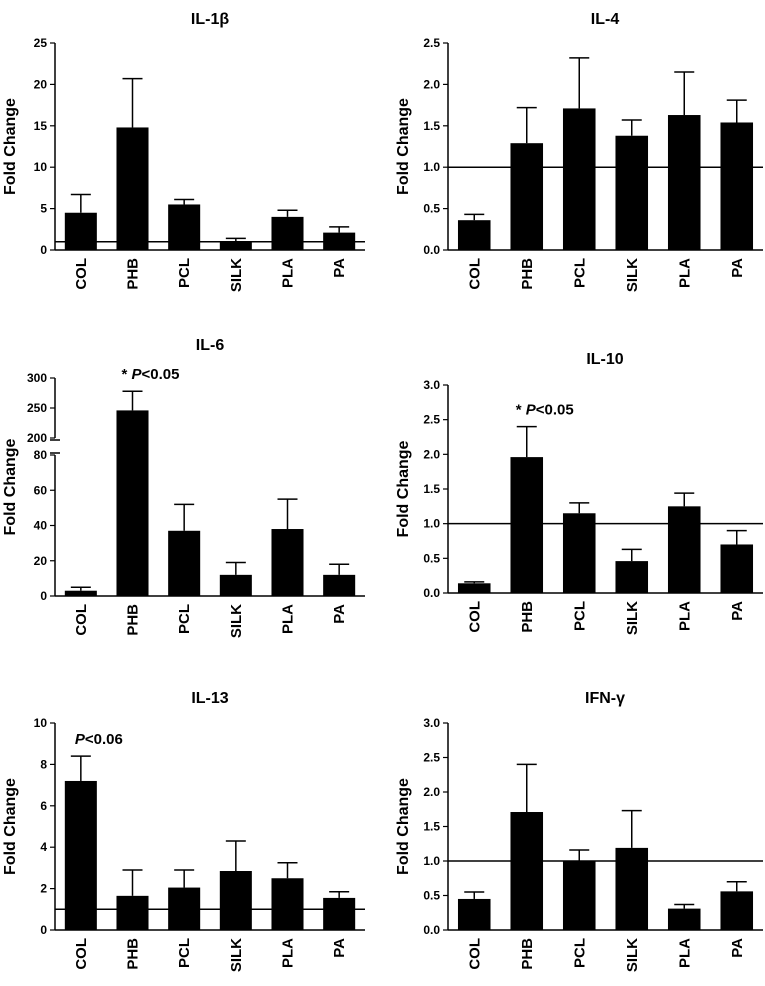  Describe the element at coordinates (41, 126) in the screenshot. I see `y-tick-label: 15` at that location.